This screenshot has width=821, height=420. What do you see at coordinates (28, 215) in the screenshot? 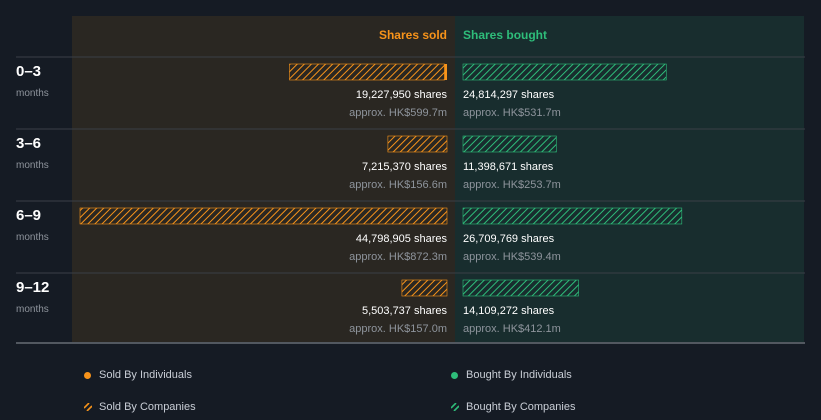
I see `period-label: 6–9` at bounding box center [28, 215].